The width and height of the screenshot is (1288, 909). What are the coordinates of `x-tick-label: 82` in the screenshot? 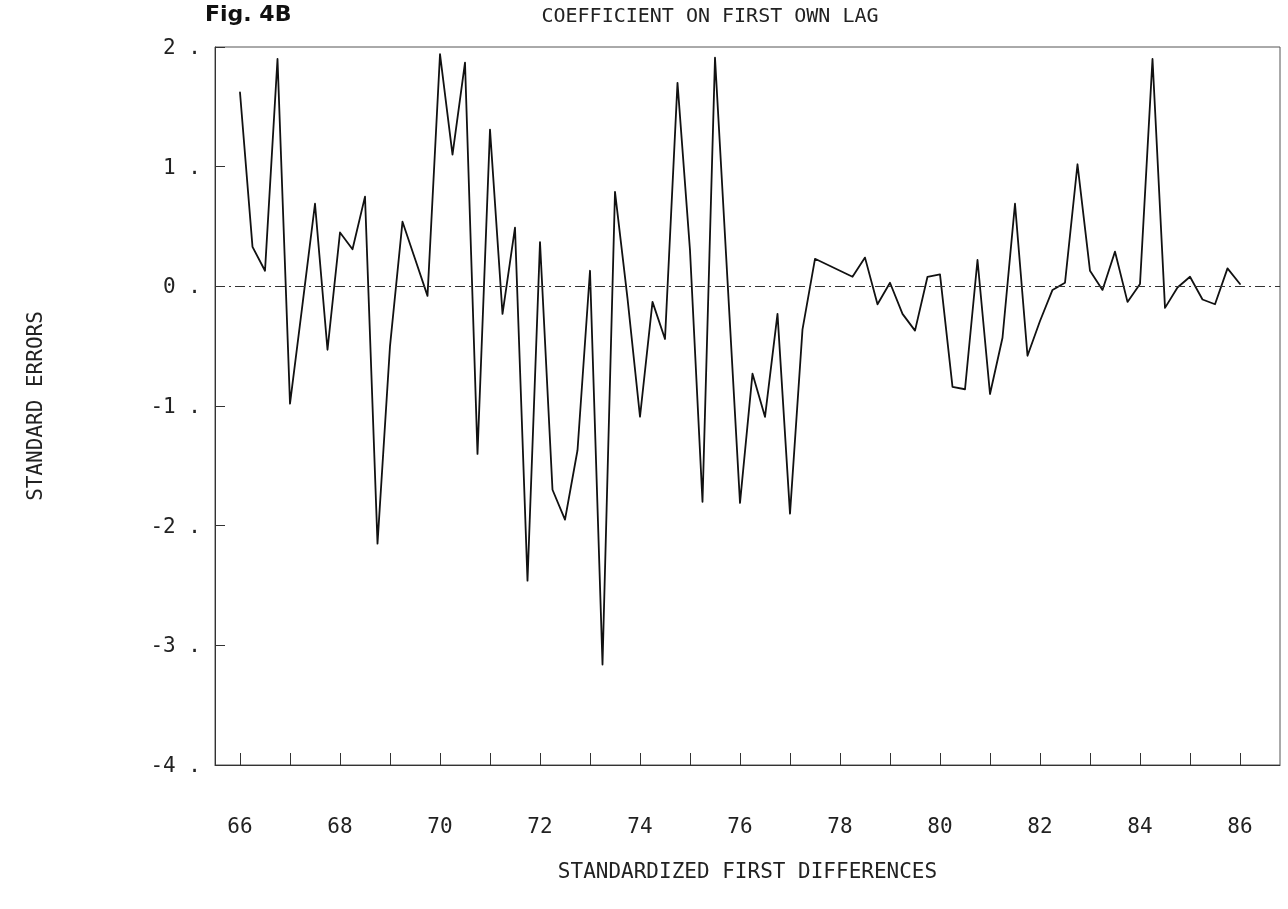 It's located at (1040, 825).